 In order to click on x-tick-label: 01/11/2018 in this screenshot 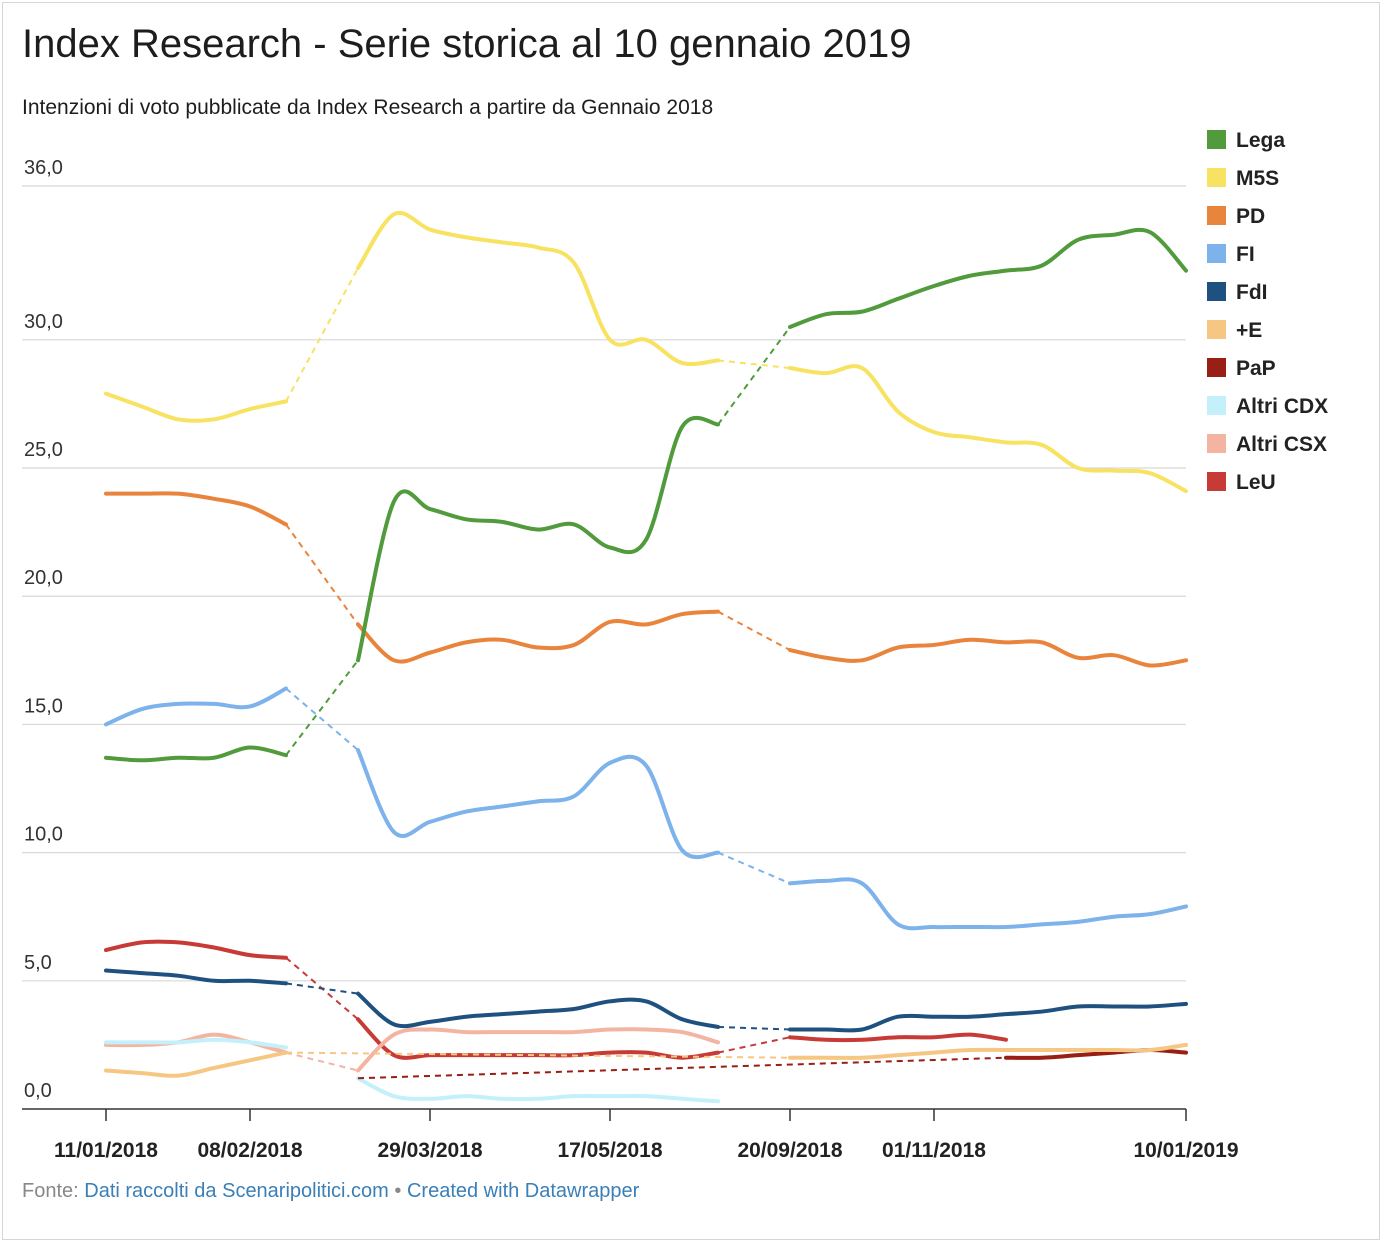, I will do `click(934, 1150)`.